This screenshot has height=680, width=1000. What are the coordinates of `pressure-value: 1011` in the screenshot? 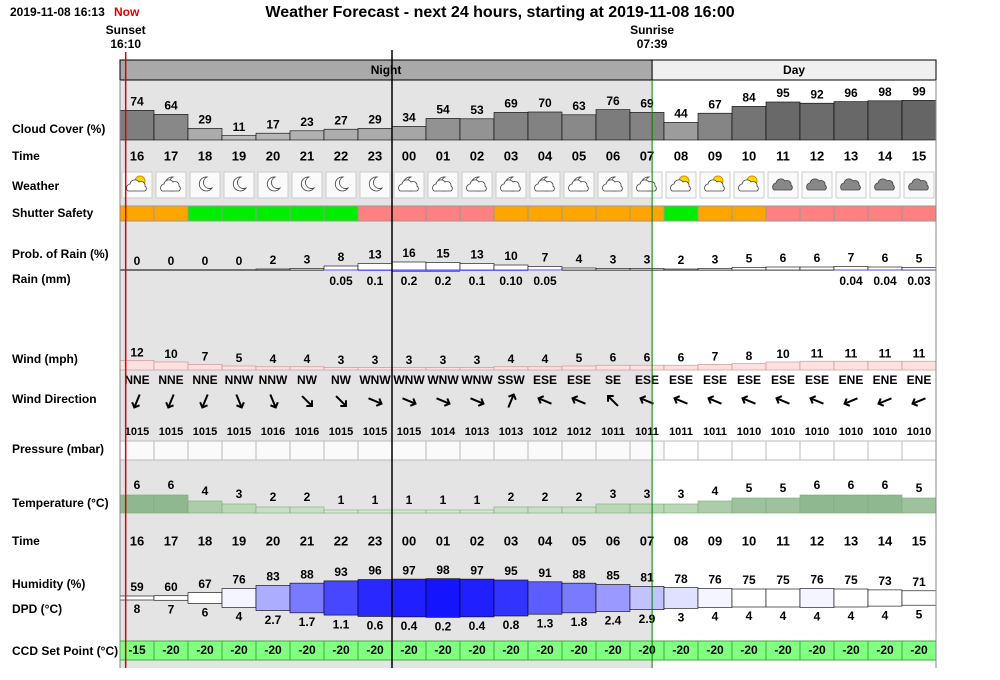 It's located at (681, 432).